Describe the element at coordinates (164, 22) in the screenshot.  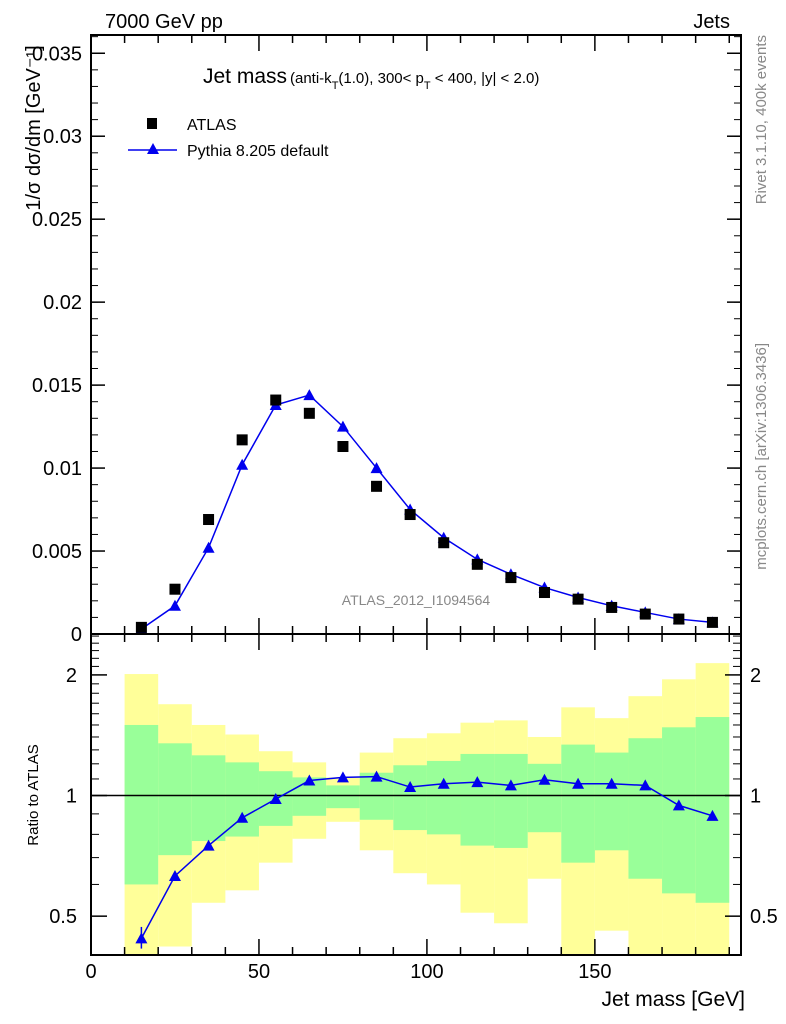
I see `header-left: 7000 GeV pp` at that location.